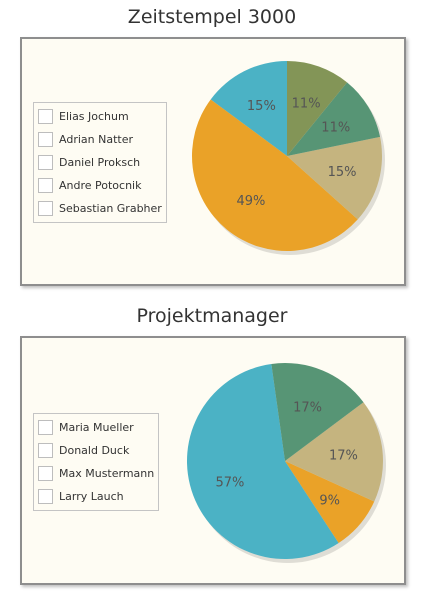  I want to click on legend-label: Daniel Proksch, so click(100, 162).